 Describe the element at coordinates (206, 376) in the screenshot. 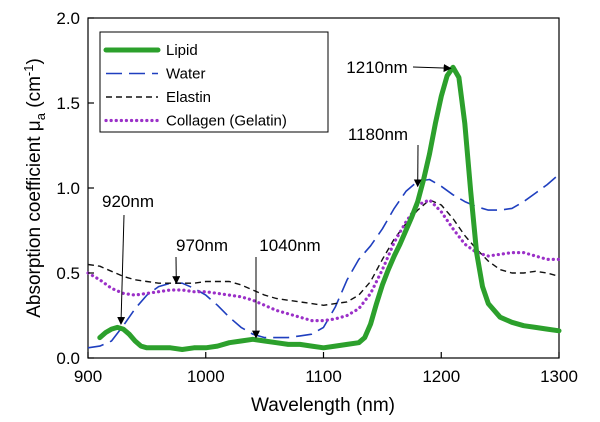

I see `x-tick-label: 1000` at that location.